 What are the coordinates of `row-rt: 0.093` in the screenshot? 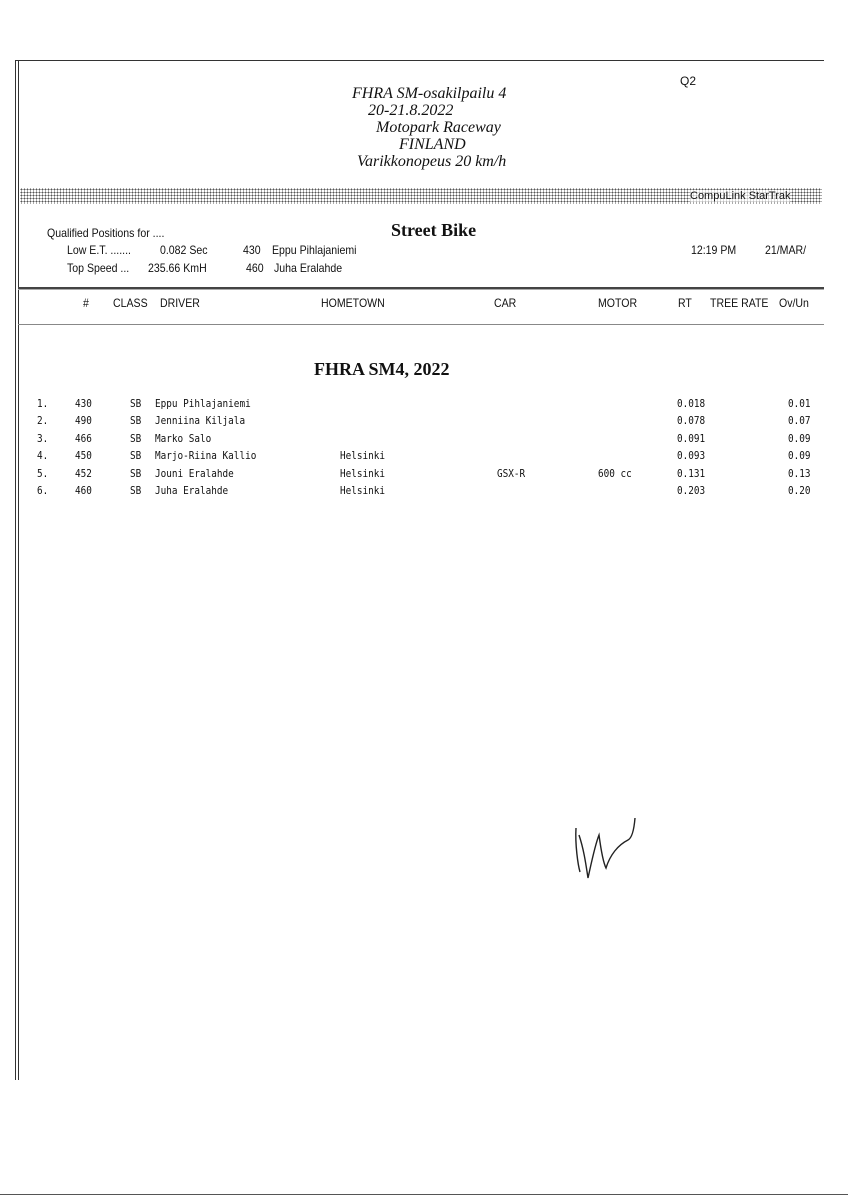 It's located at (691, 456).